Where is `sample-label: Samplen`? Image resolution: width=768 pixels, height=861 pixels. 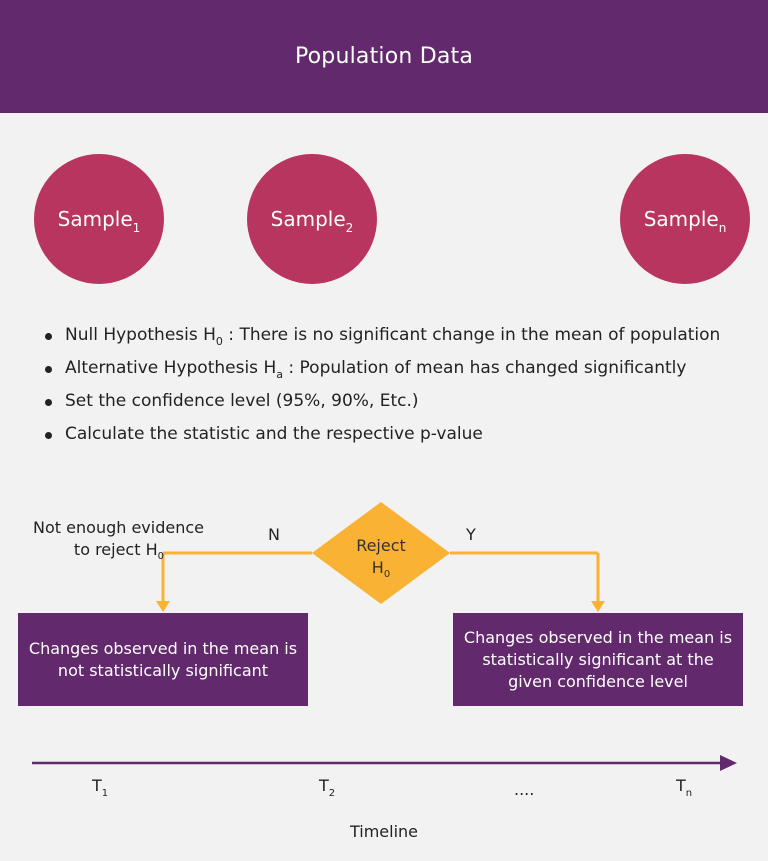
sample-label: Samplen is located at coordinates (685, 221).